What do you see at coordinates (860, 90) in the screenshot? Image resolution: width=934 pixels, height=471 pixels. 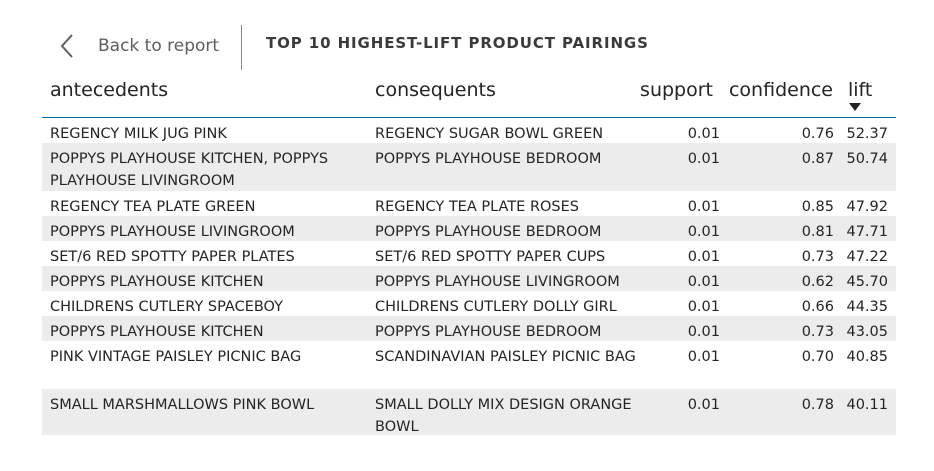 I see `column-header-lift: lift` at bounding box center [860, 90].